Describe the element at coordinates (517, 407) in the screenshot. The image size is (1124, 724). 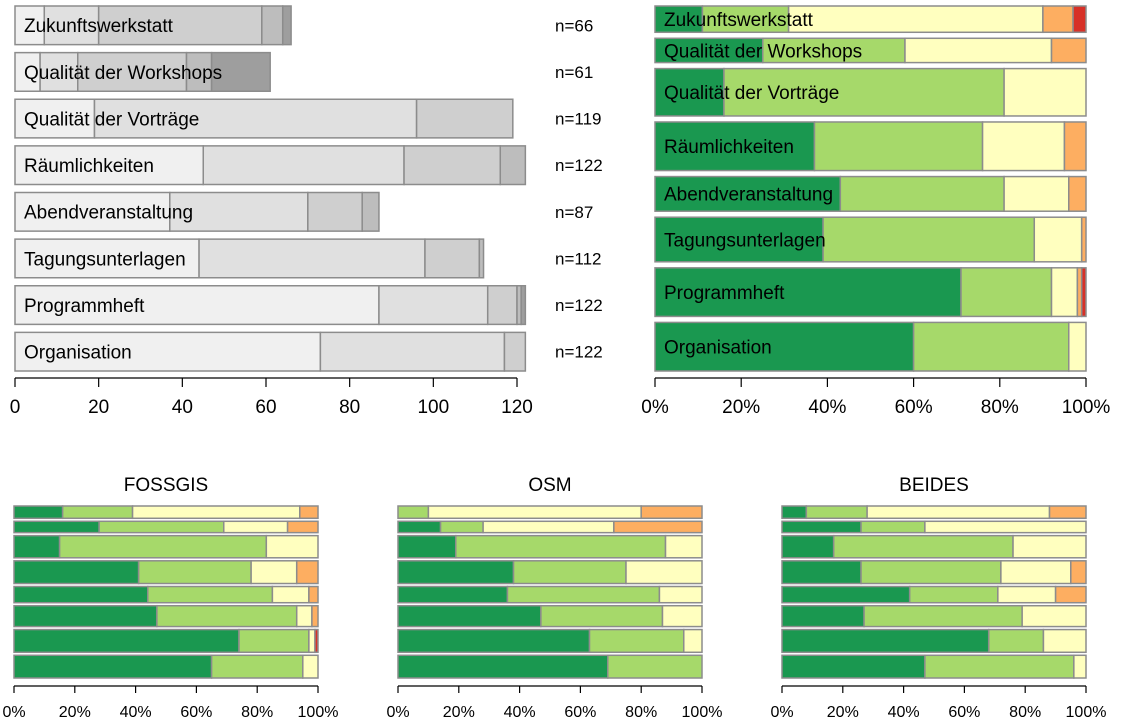
I see `x-tick-label: 120` at that location.